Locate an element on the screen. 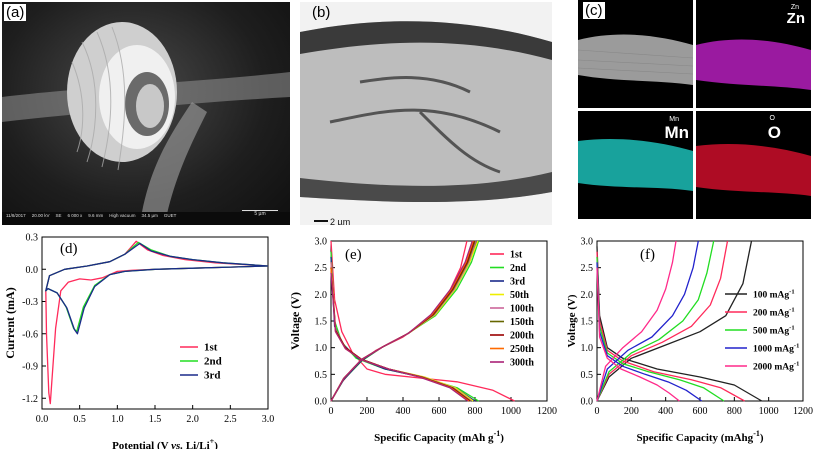  legend-label: 100th is located at coordinates (522, 309).